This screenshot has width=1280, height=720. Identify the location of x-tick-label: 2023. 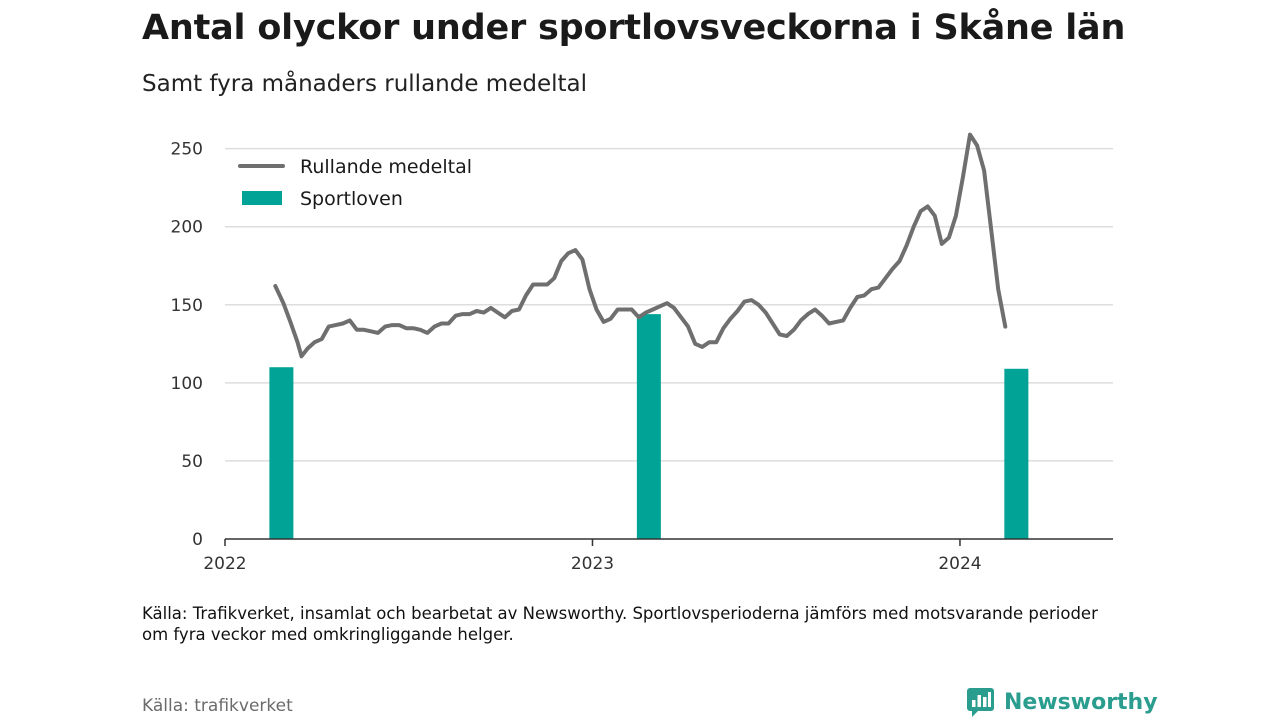
(592, 564).